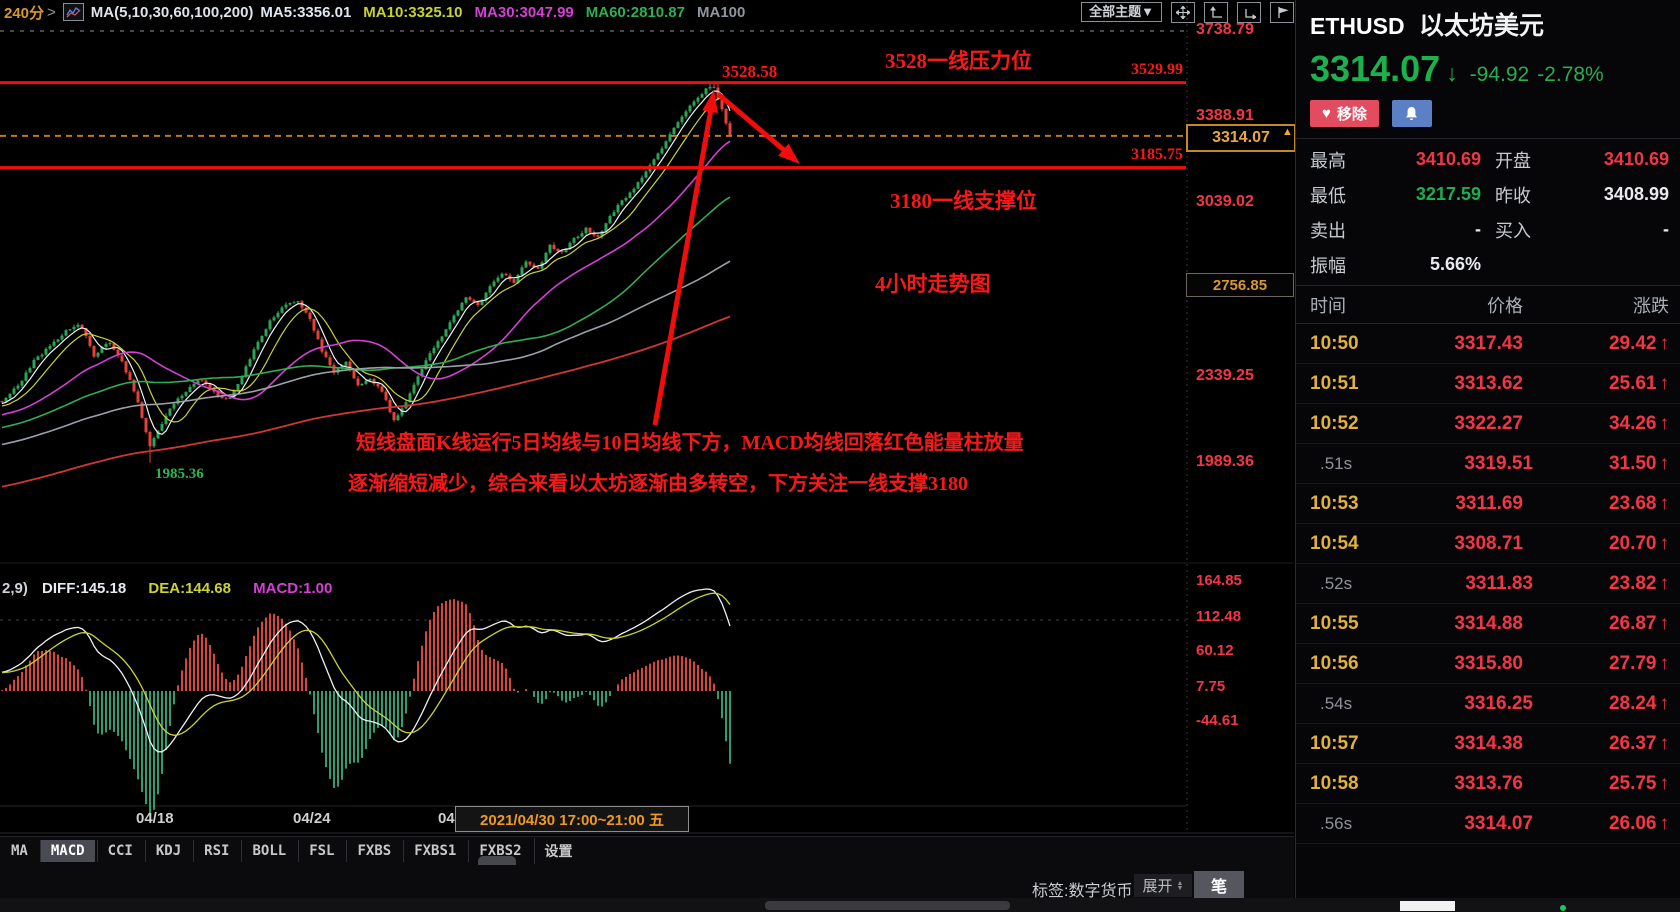 This screenshot has height=912, width=1680. What do you see at coordinates (1513, 195) in the screenshot?
I see `stat-label: 昨收` at bounding box center [1513, 195].